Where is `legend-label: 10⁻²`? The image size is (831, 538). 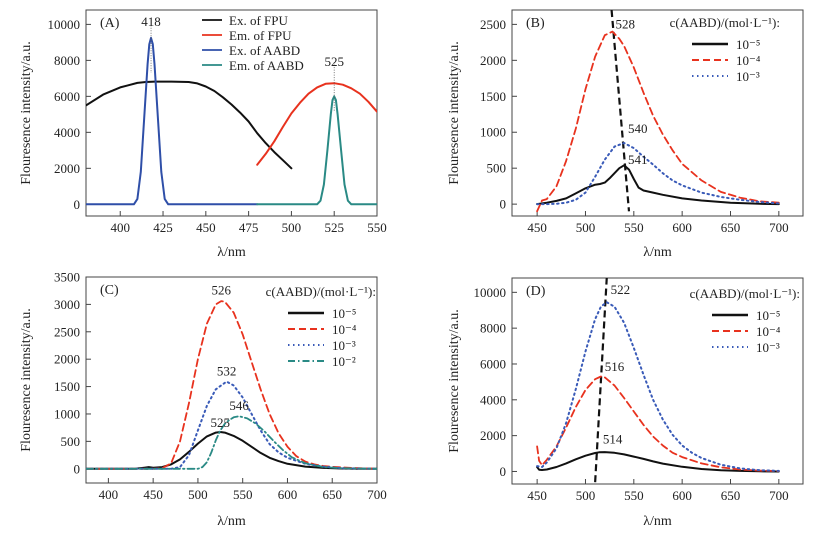
legend-label: 10⁻² is located at coordinates (344, 361).